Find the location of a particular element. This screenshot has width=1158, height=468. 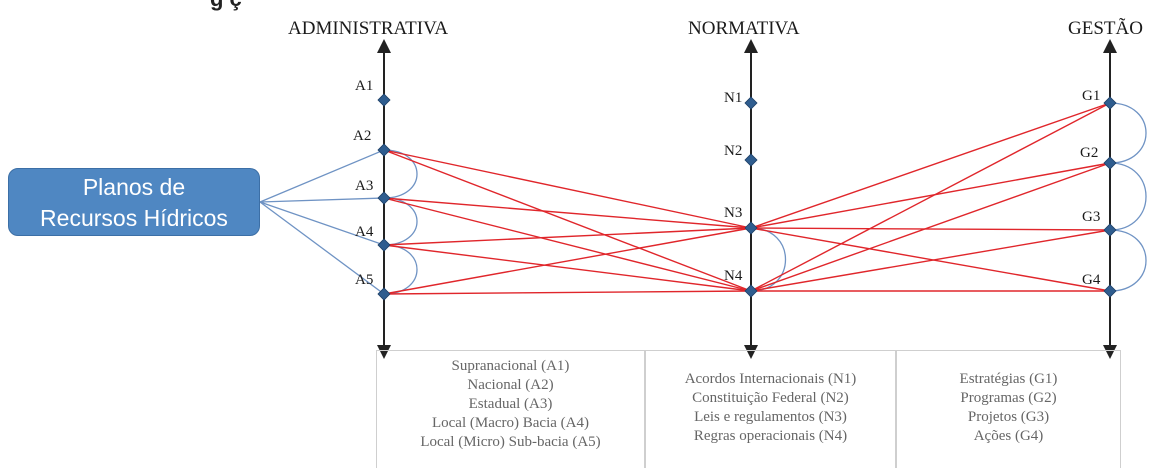

box-link-a5 is located at coordinates (322, 248).